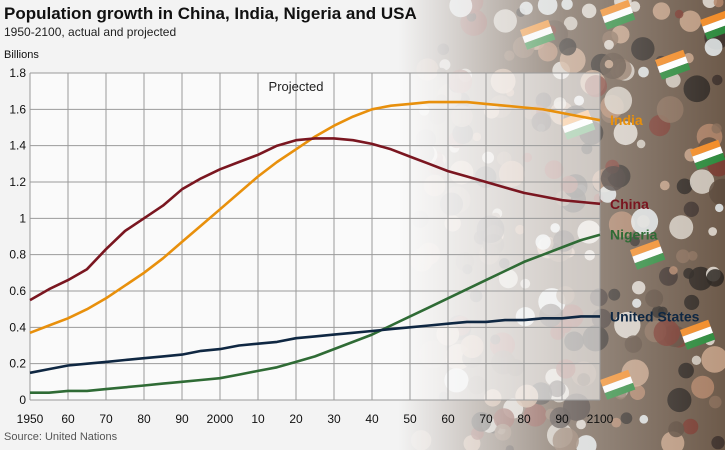  What do you see at coordinates (17, 73) in the screenshot?
I see `y-tick-label: 1.8` at bounding box center [17, 73].